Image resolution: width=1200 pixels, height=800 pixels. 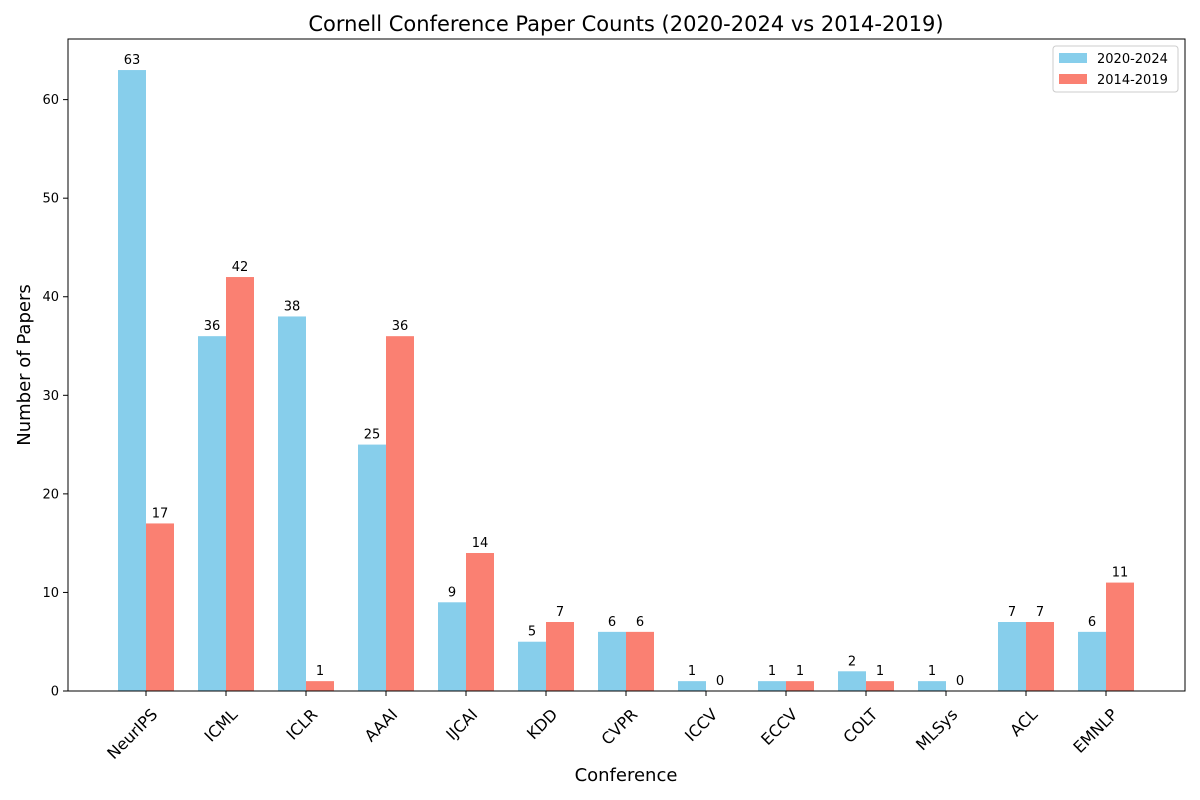 I want to click on x-tick-label: EMNLP, so click(x=1095, y=731).